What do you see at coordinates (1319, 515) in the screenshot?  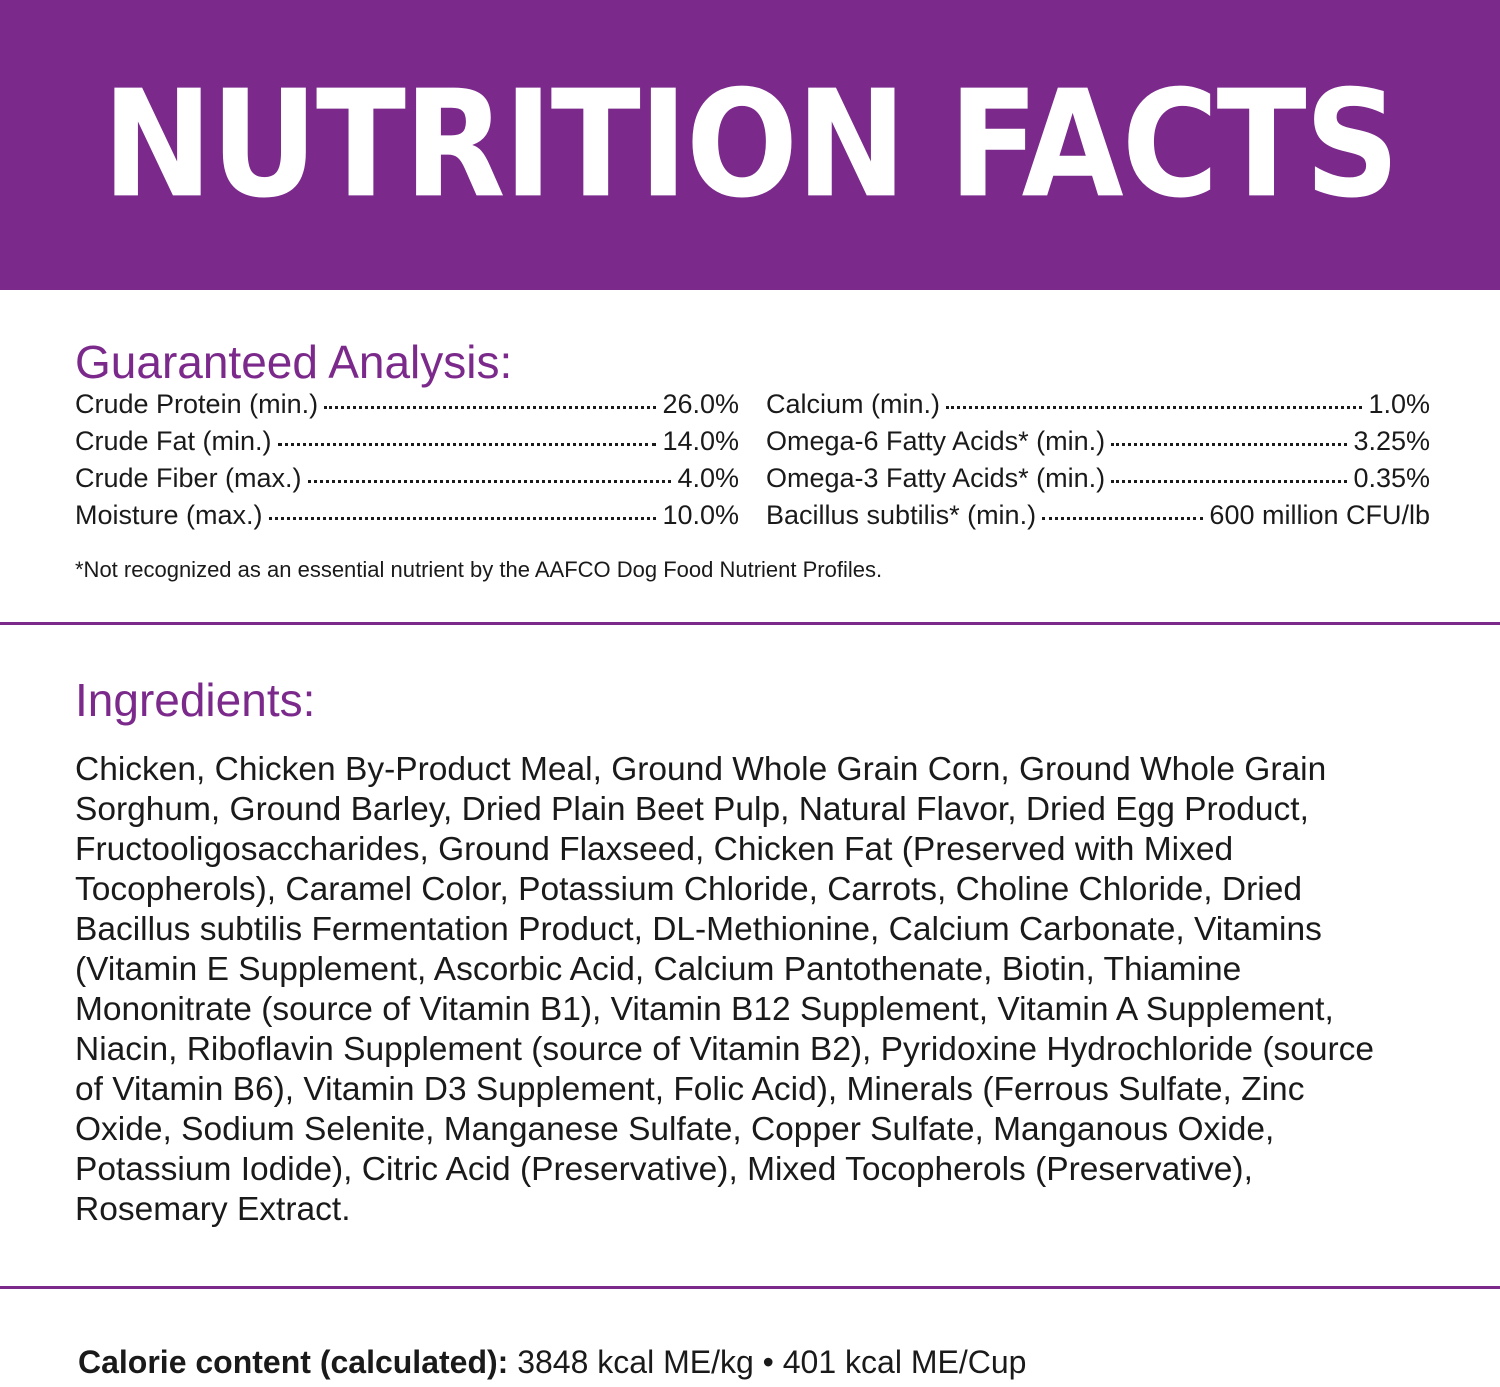 I see `nutrient-value: 600 million CFU/lb` at bounding box center [1319, 515].